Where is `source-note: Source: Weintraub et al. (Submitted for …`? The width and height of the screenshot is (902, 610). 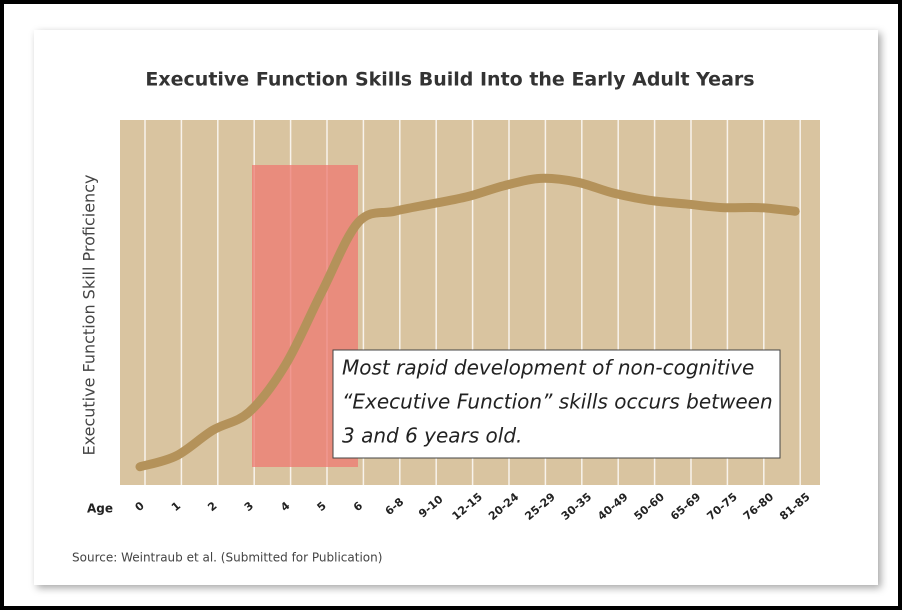
source-note: Source: Weintraub et al. (Submitted for … is located at coordinates (227, 558).